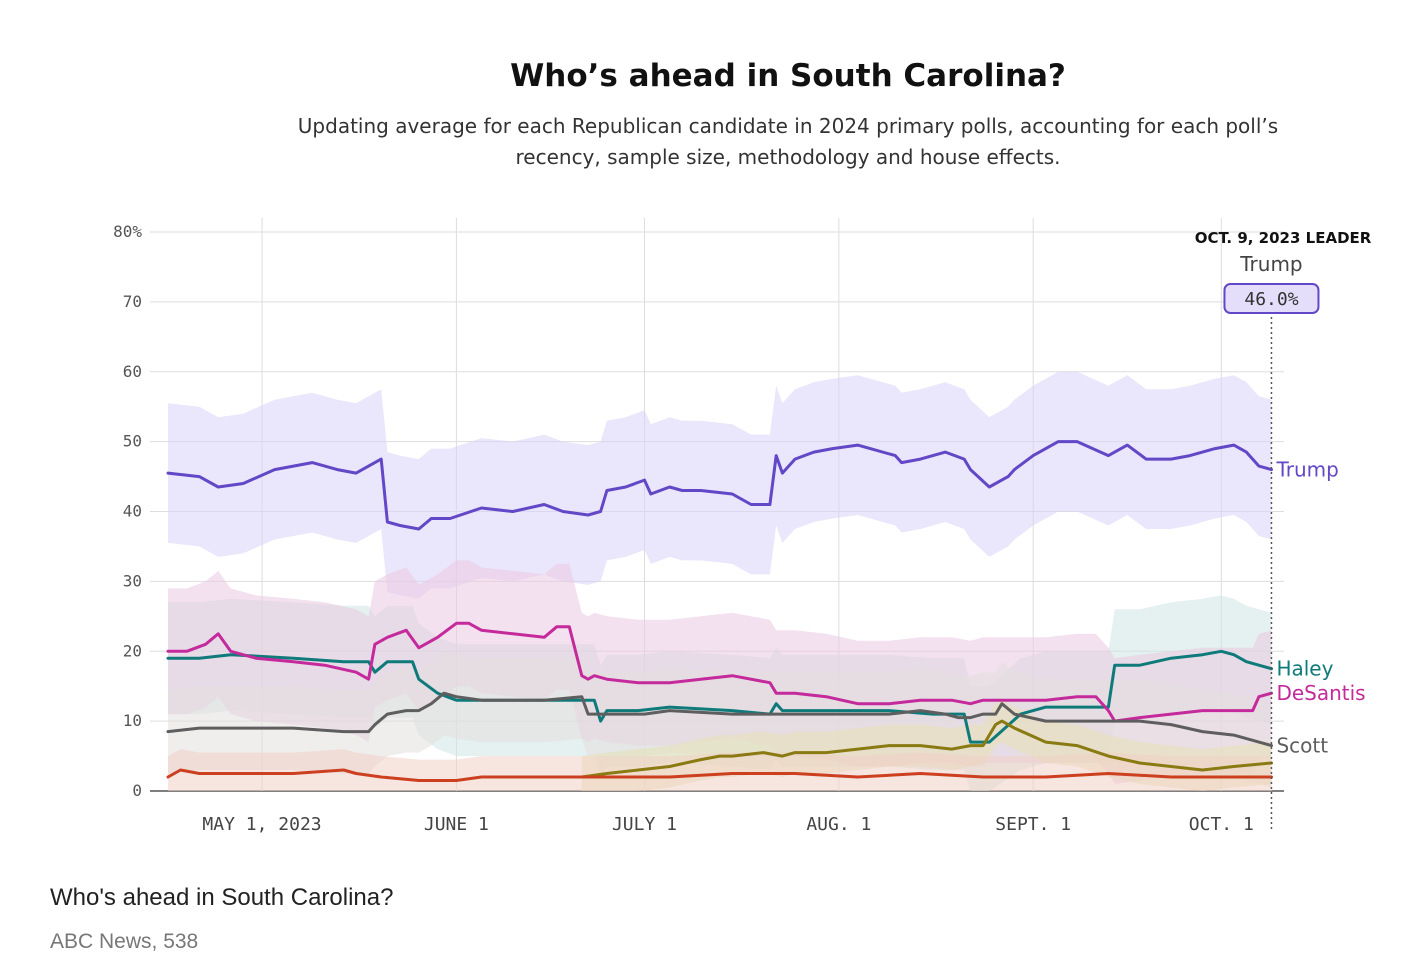 The image size is (1420, 974). Describe the element at coordinates (456, 824) in the screenshot. I see `x-tick-label-june-1: JUNE 1` at that location.